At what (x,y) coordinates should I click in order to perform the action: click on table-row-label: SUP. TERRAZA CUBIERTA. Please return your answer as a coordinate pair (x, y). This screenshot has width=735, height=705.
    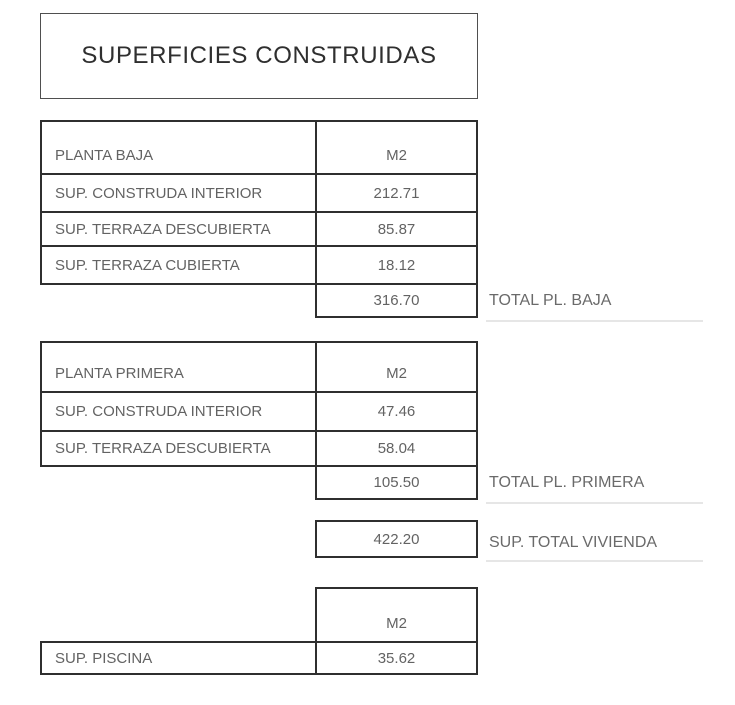
    Looking at the image, I should click on (178, 264).